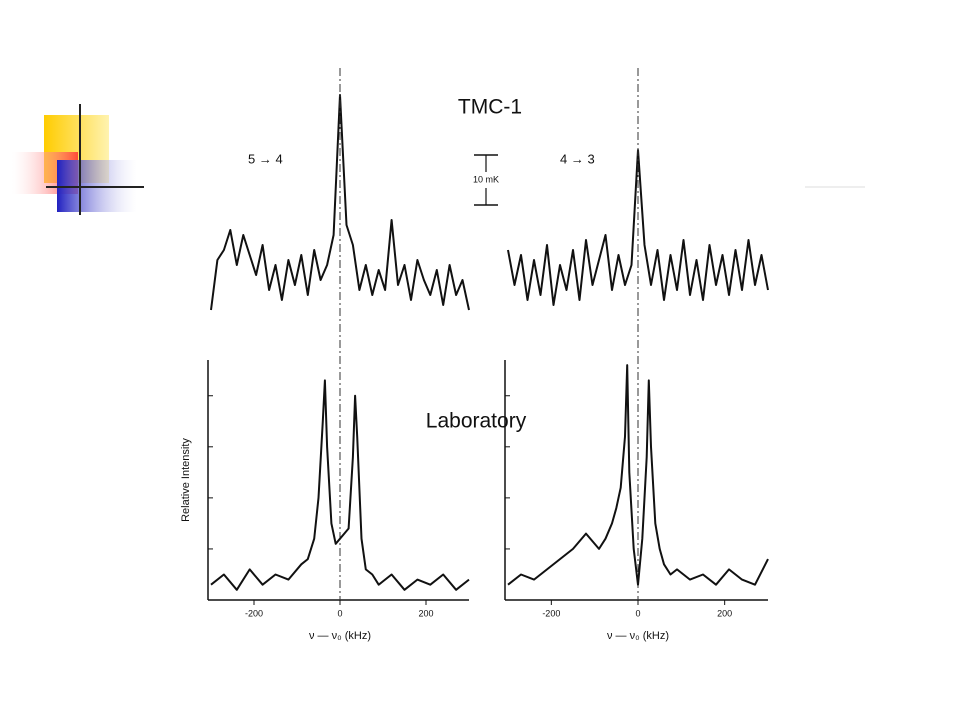 This screenshot has height=720, width=960. Describe the element at coordinates (476, 421) in the screenshot. I see `bottom-title: Laboratory` at that location.